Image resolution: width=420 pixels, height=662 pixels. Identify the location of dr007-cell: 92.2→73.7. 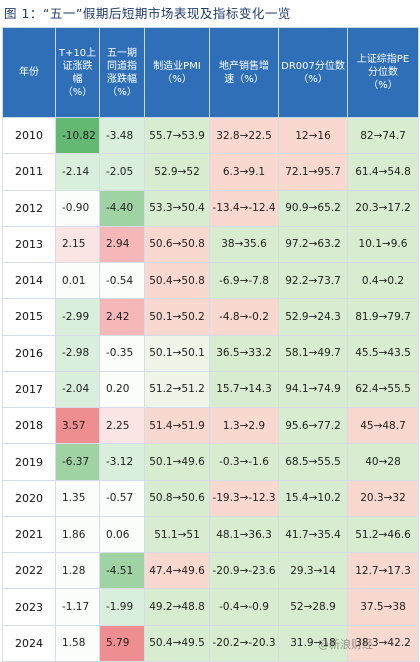
(313, 281).